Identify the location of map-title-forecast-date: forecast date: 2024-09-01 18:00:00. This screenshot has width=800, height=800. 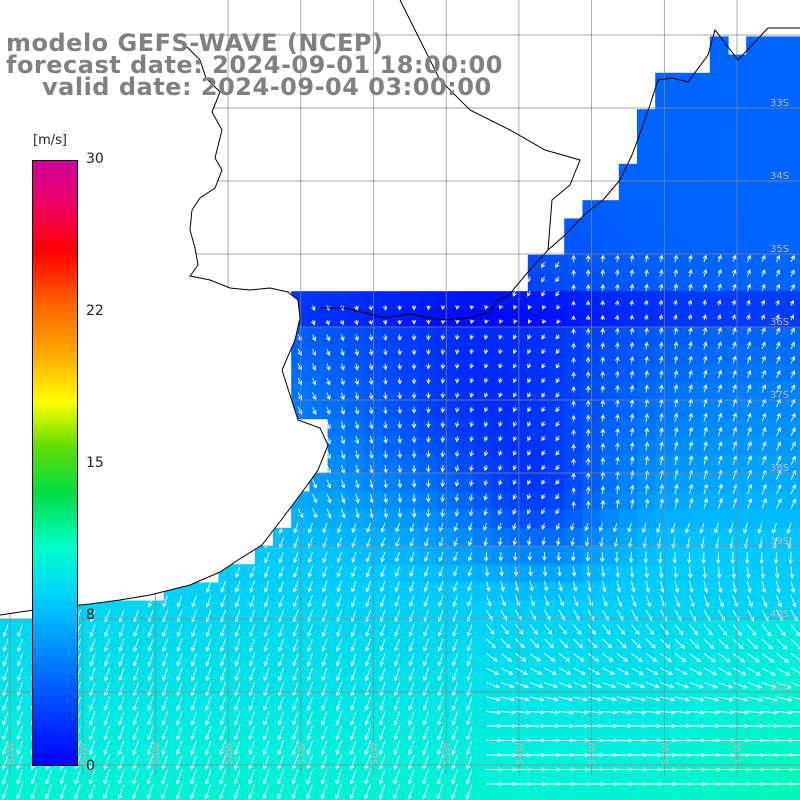
(254, 65).